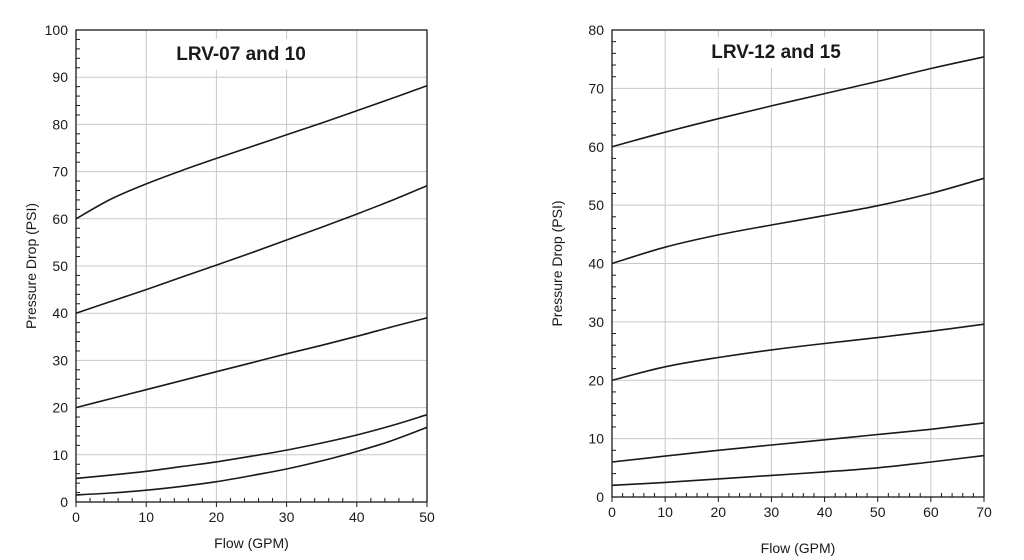 The width and height of the screenshot is (1024, 560). I want to click on y-tick-label: 100, so click(57, 30).